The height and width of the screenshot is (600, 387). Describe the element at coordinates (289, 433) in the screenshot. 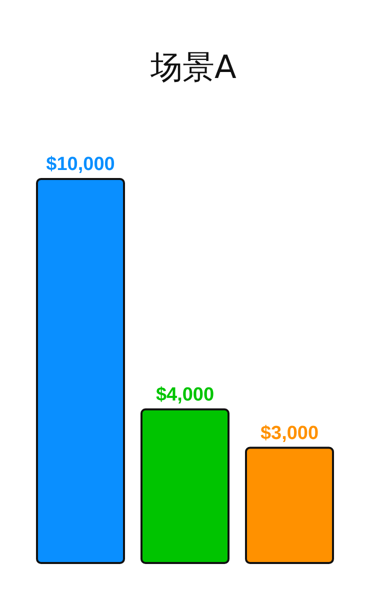

I see `data-label: $3,000` at that location.